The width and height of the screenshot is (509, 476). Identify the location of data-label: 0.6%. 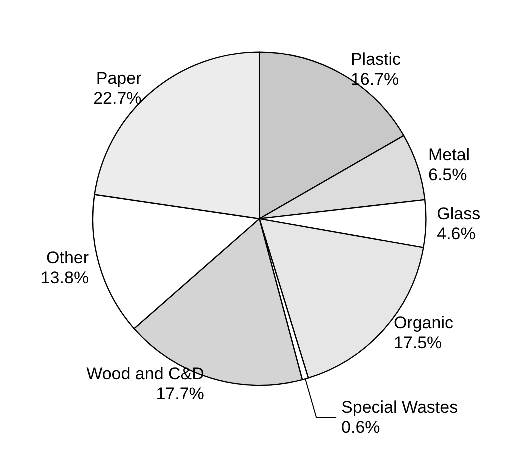
(361, 428).